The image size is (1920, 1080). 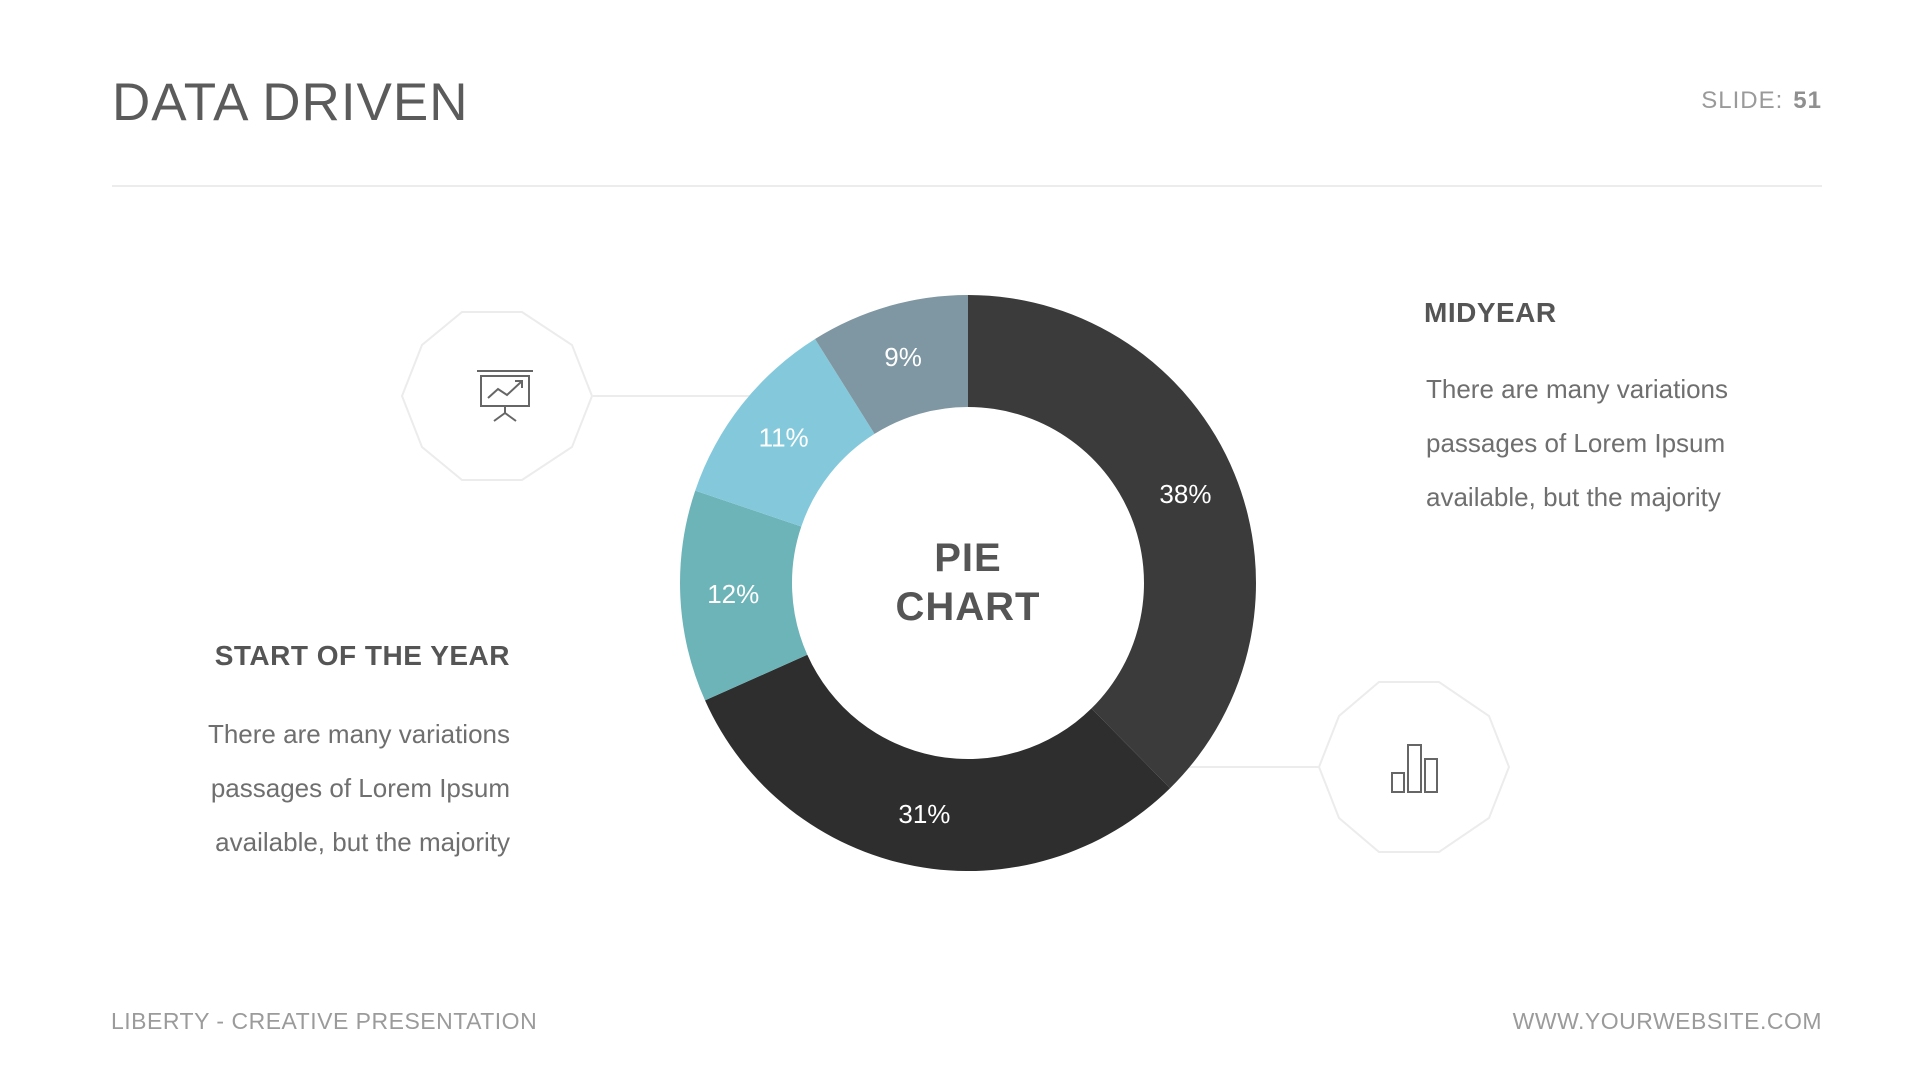 I want to click on right-octagon, so click(x=1414, y=767).